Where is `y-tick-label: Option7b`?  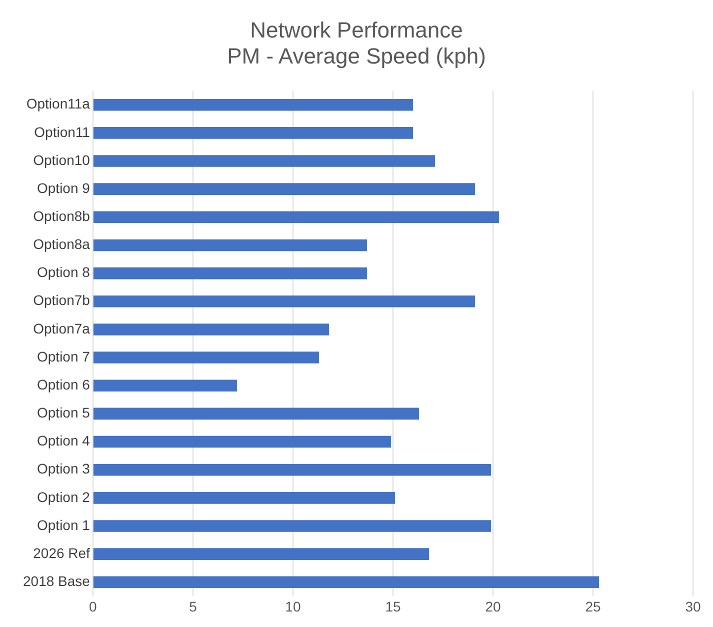 y-tick-label: Option7b is located at coordinates (61, 300).